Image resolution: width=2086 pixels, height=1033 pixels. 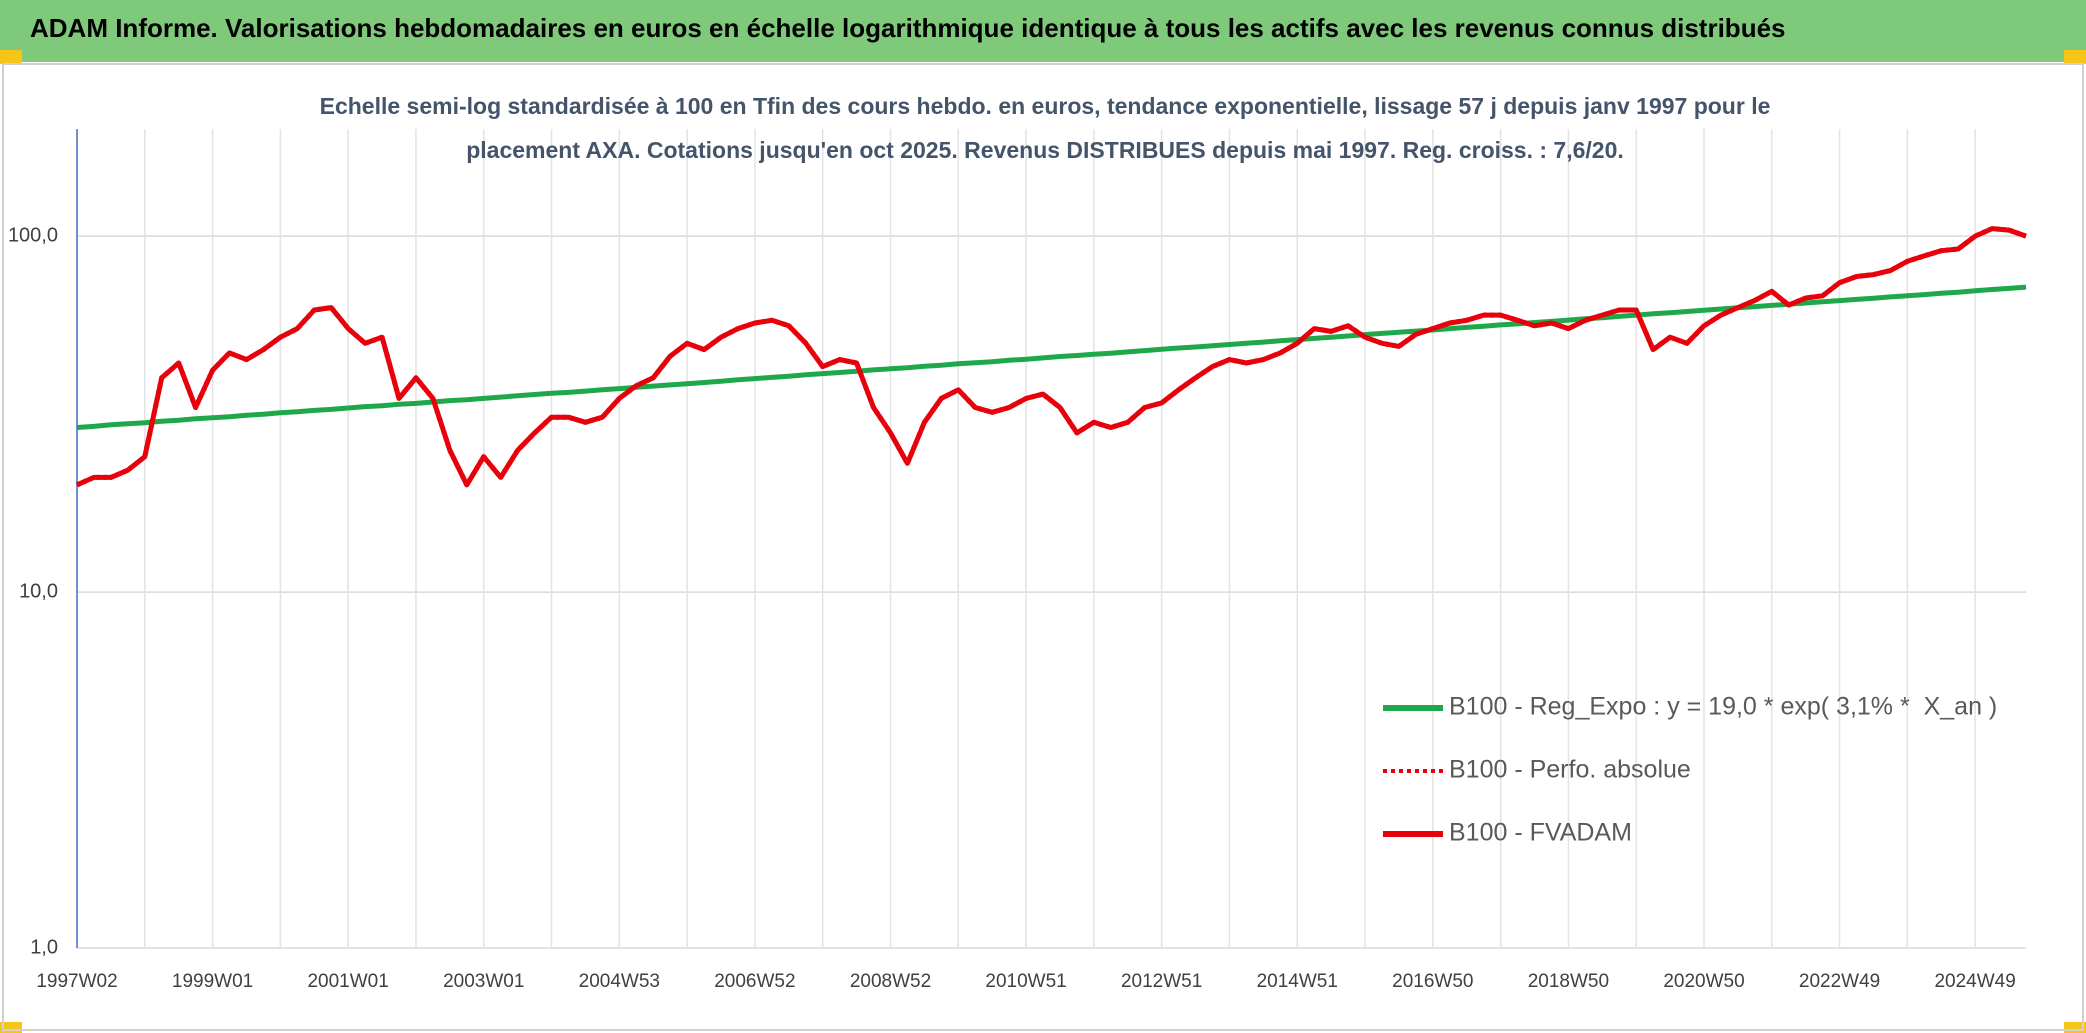 I want to click on x-tick-label: 2022W49, so click(x=1839, y=981).